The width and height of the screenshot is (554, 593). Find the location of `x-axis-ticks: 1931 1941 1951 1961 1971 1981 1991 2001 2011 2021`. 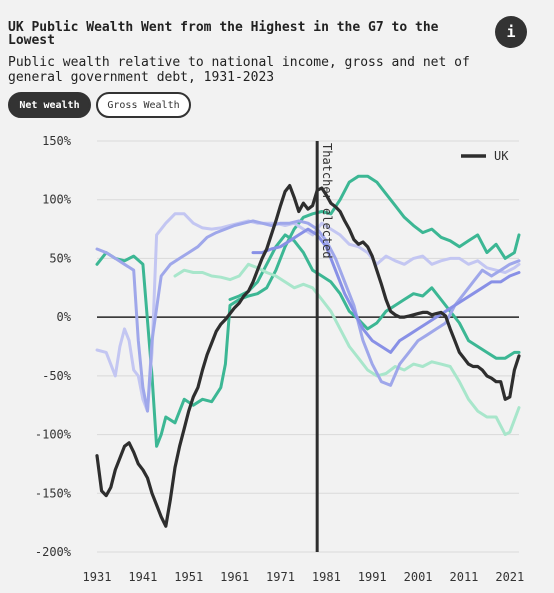

x-axis-ticks: 1931 1941 1951 1961 1971 1981 1991 2001 2011 2021 is located at coordinates (304, 577).